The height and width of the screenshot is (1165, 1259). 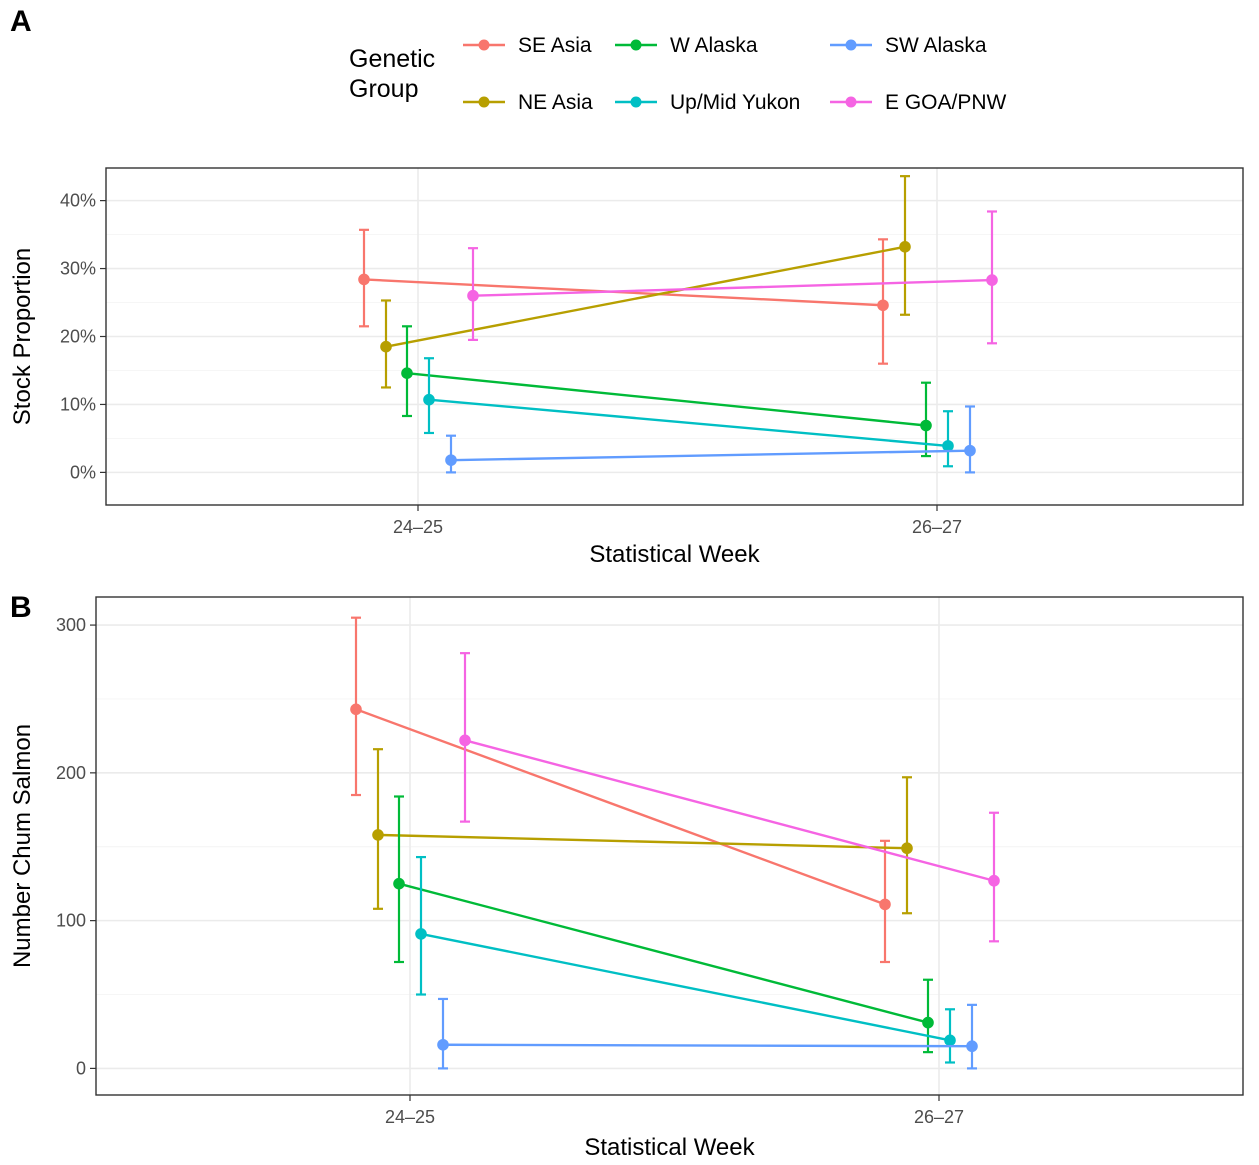 I want to click on legend-item-e-goa-pnw: E GOA/PNW, so click(x=918, y=102).